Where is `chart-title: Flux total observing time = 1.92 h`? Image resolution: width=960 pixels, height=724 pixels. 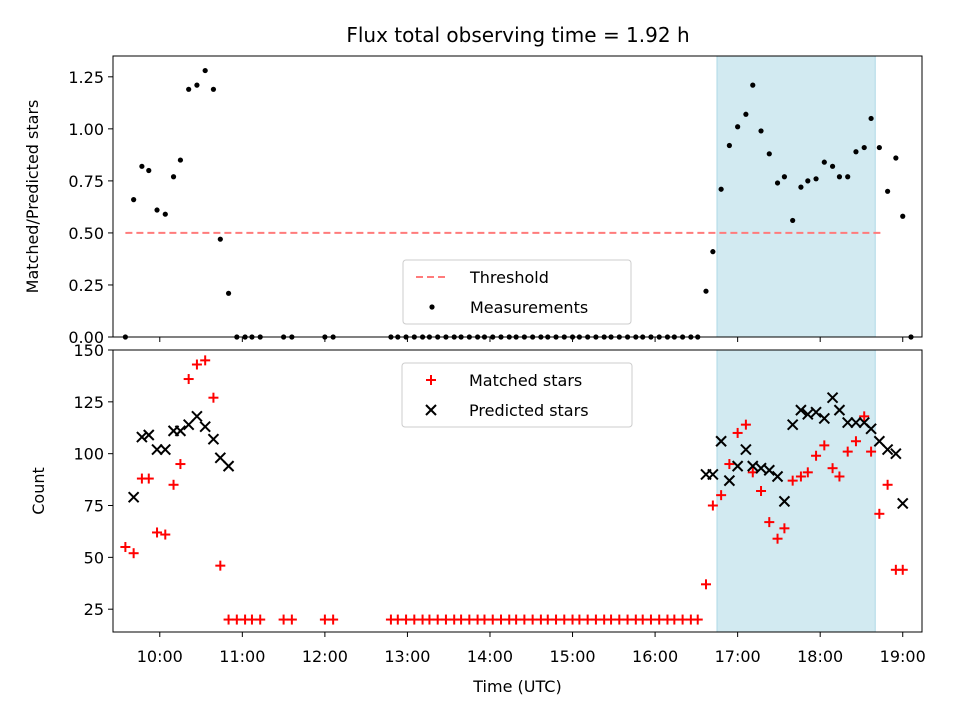 chart-title: Flux total observing time = 1.92 h is located at coordinates (517, 35).